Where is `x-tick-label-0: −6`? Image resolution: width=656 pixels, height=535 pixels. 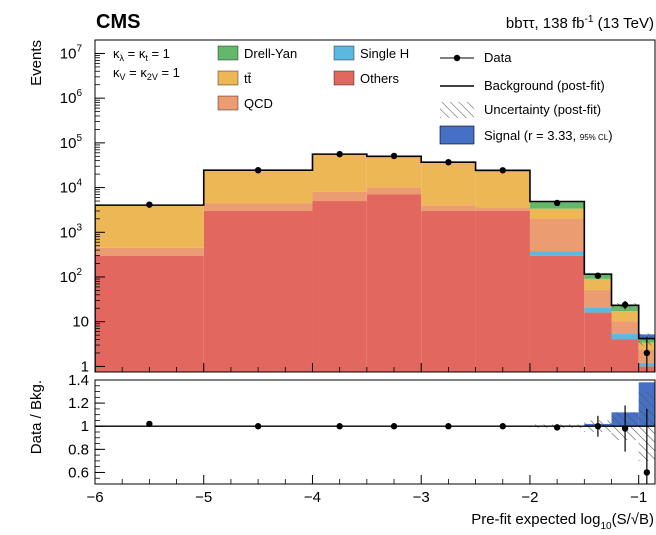
x-tick-label-0: −6 is located at coordinates (94, 497).